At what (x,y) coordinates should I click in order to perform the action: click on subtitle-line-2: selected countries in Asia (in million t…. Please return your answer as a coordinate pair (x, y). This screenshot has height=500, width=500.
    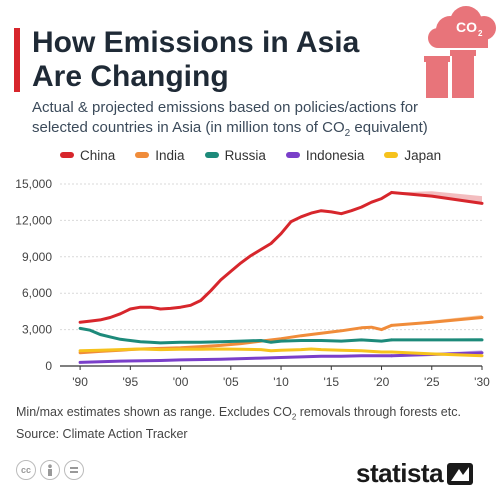
    Looking at the image, I should click on (230, 129).